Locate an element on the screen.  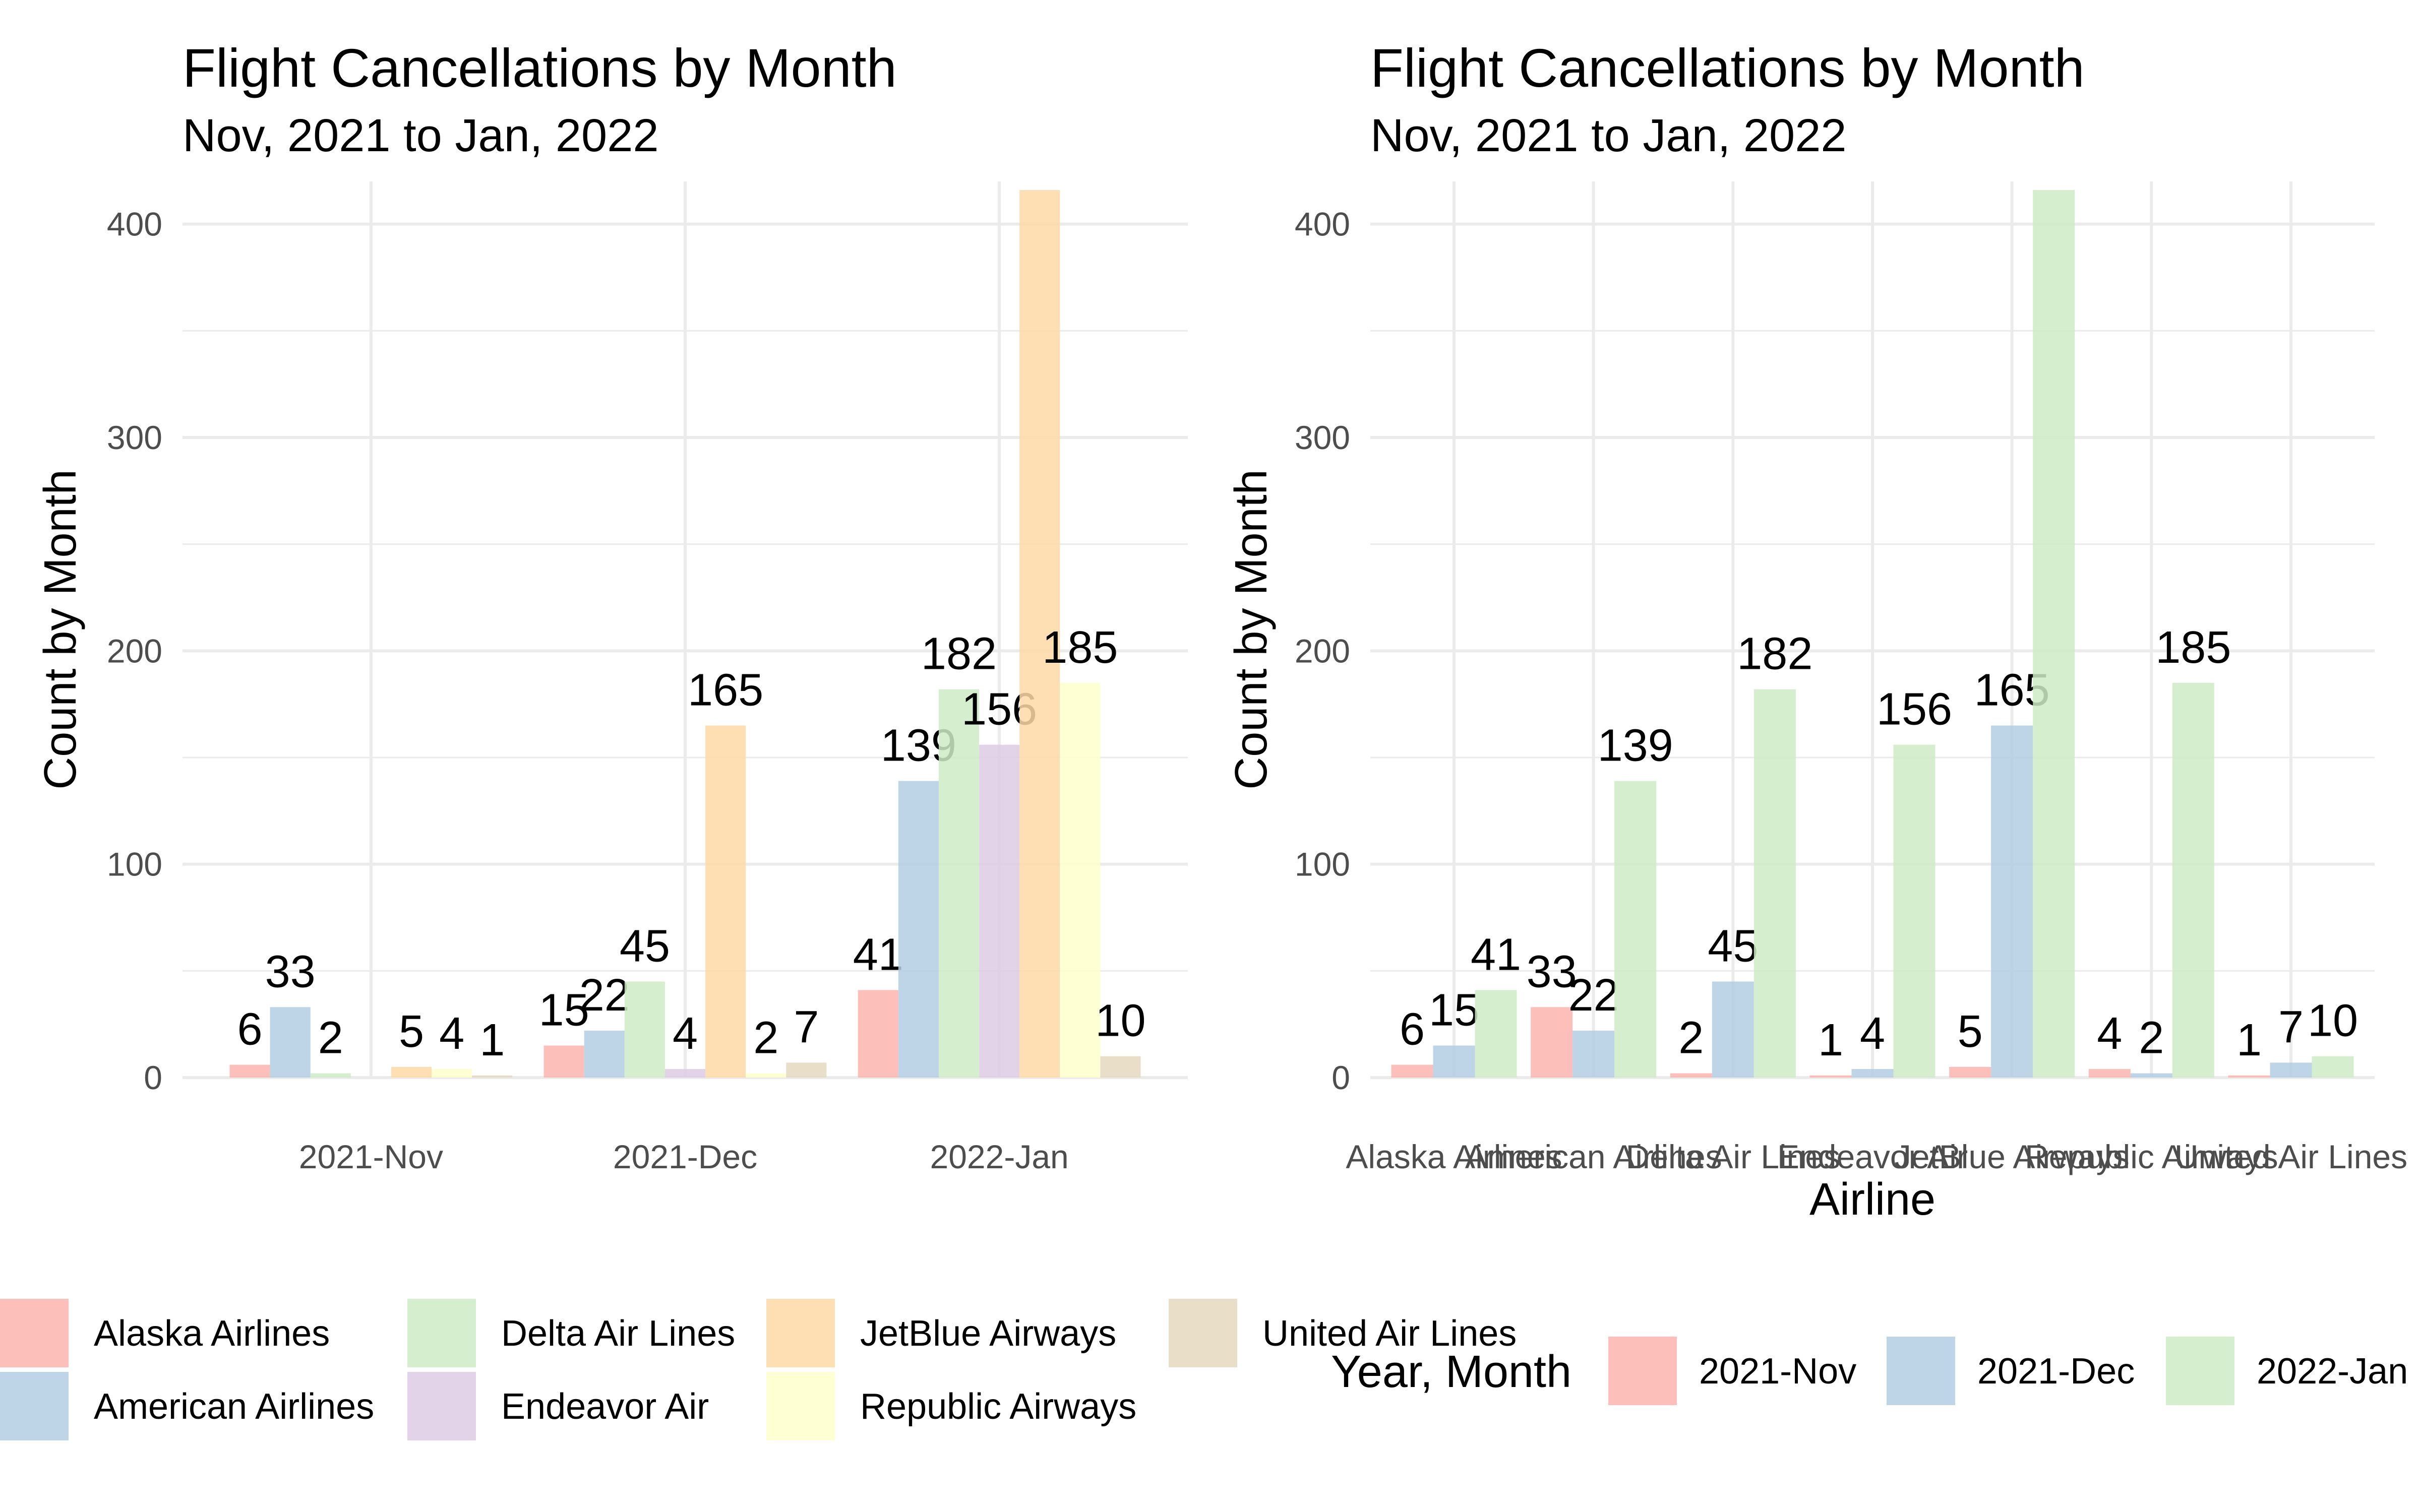
bar-2022-jan-alaska-airlines is located at coordinates (1496, 1034).